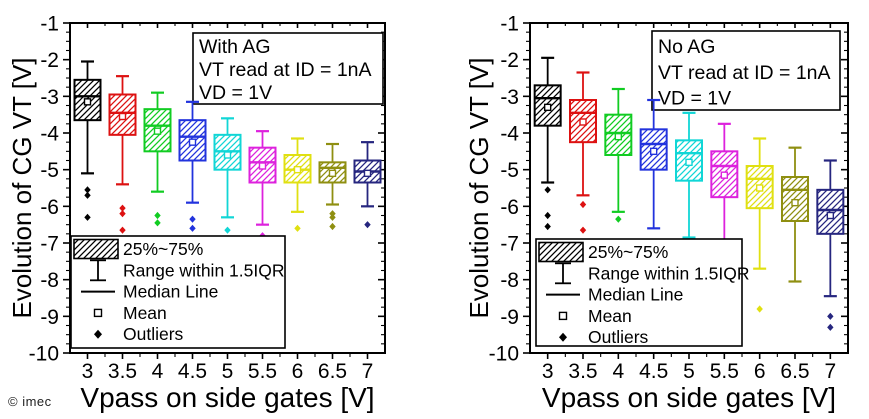 This screenshot has width=869, height=419. What do you see at coordinates (724, 183) in the screenshot?
I see `box-5.5` at bounding box center [724, 183].